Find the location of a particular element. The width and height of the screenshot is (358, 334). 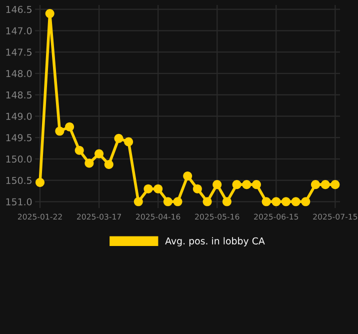

y-tick-label: 147.0 is located at coordinates (19, 30).